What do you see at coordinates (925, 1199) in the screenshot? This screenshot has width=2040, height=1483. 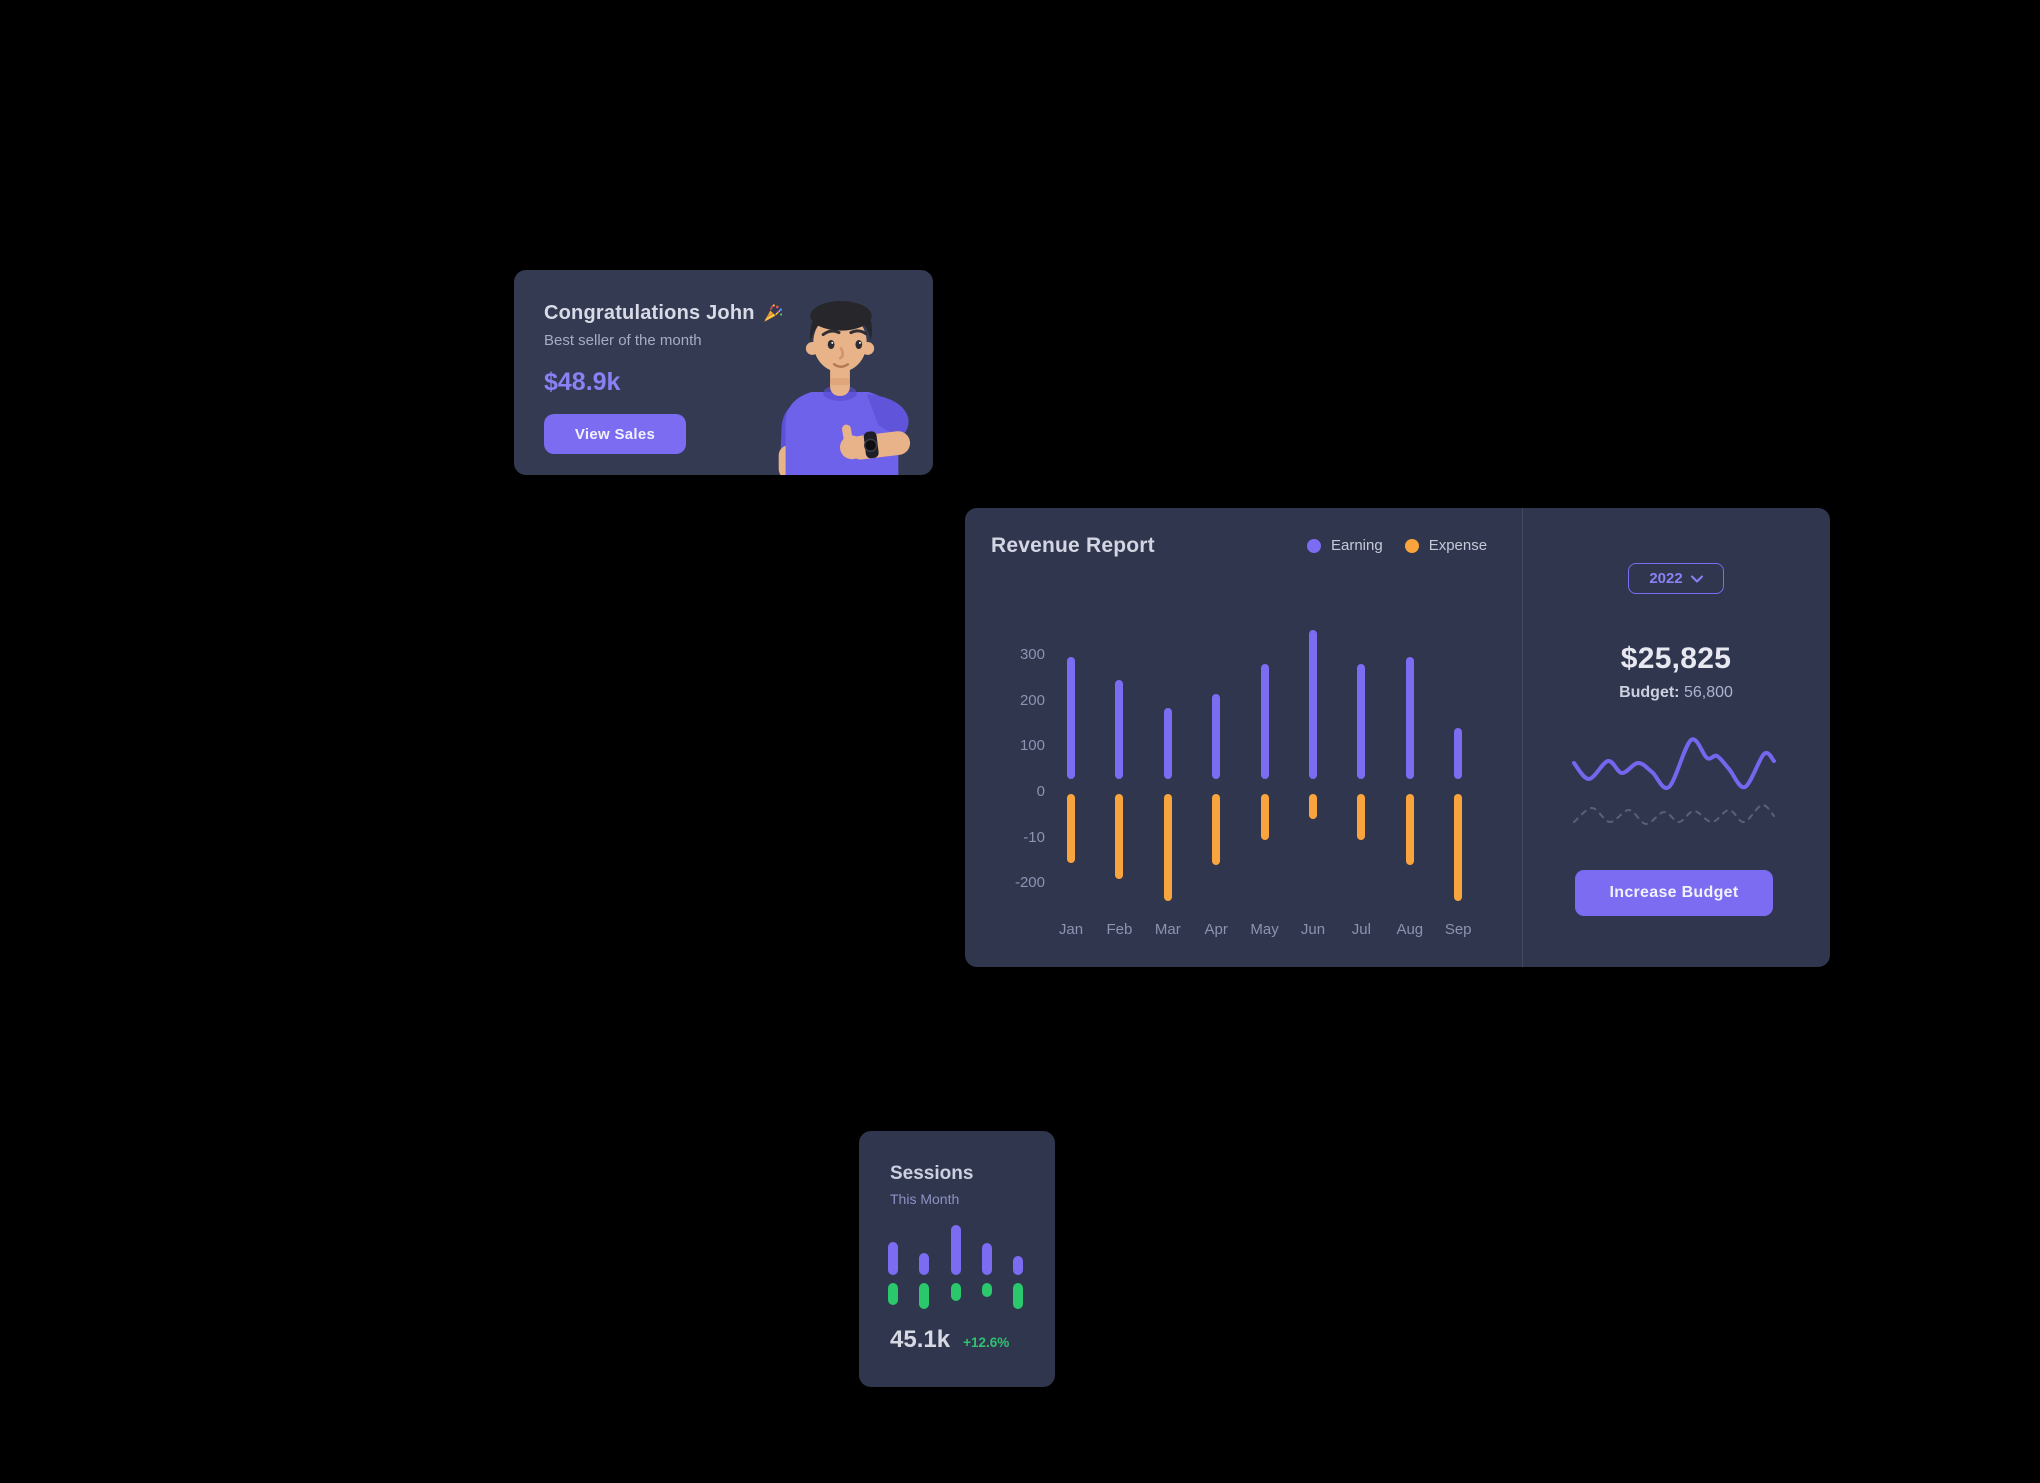 I see `sessions-subtitle: This Month` at bounding box center [925, 1199].